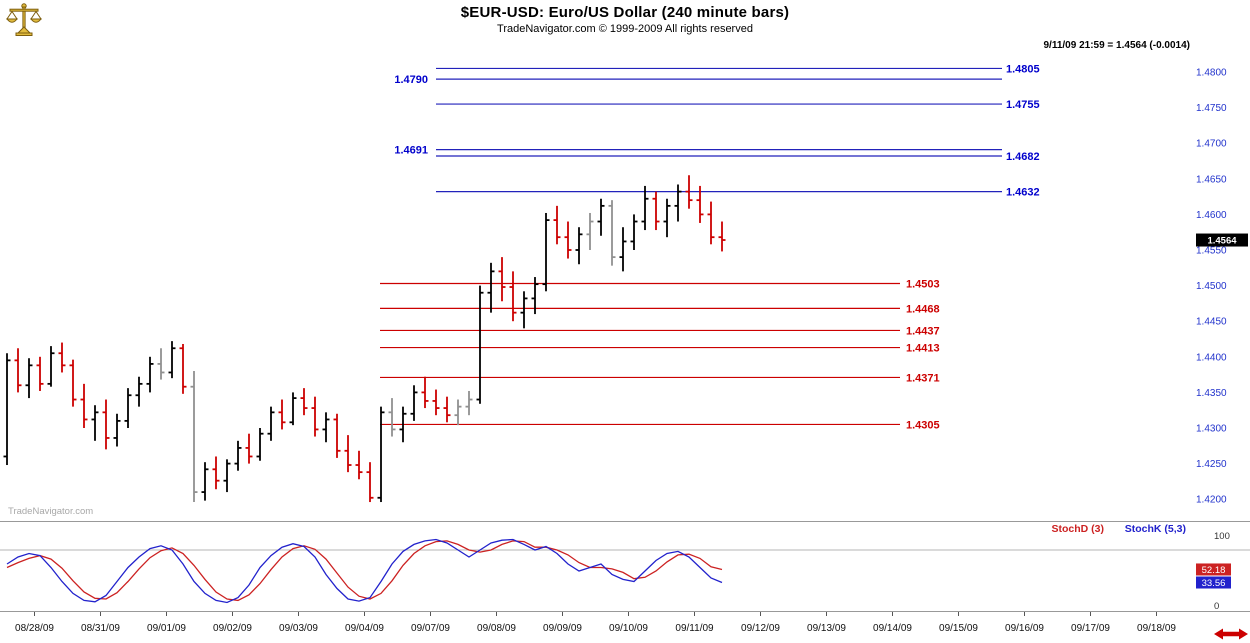  Describe the element at coordinates (694, 628) in the screenshot. I see `date-label: 09/11/09` at that location.